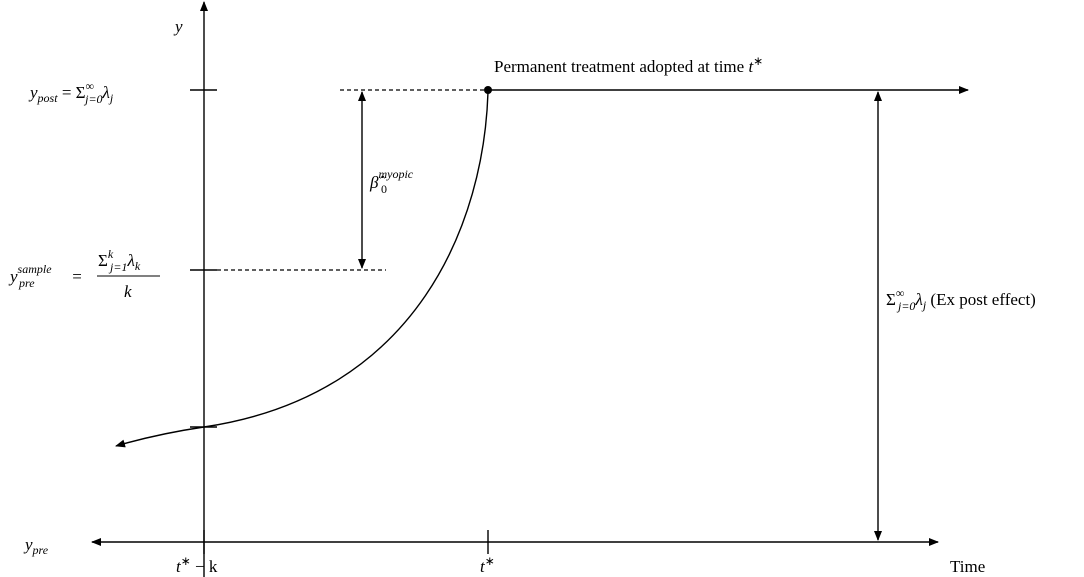  I want to click on fraction-numerator: Σk j=1λk, so click(119, 260).